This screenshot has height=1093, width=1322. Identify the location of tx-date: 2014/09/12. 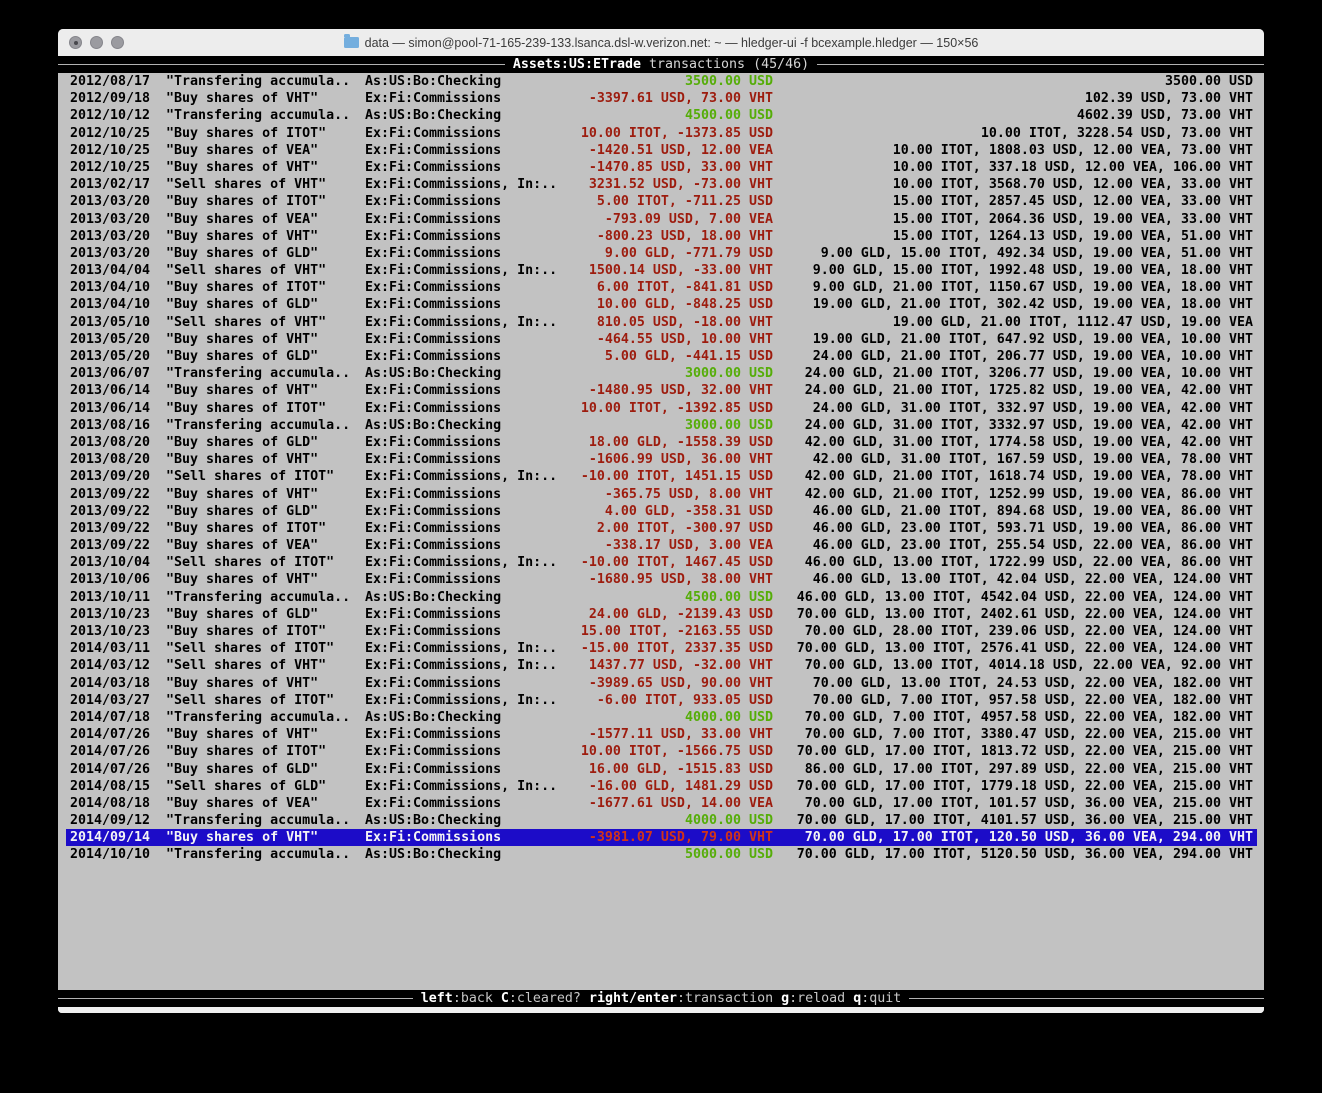
(110, 821).